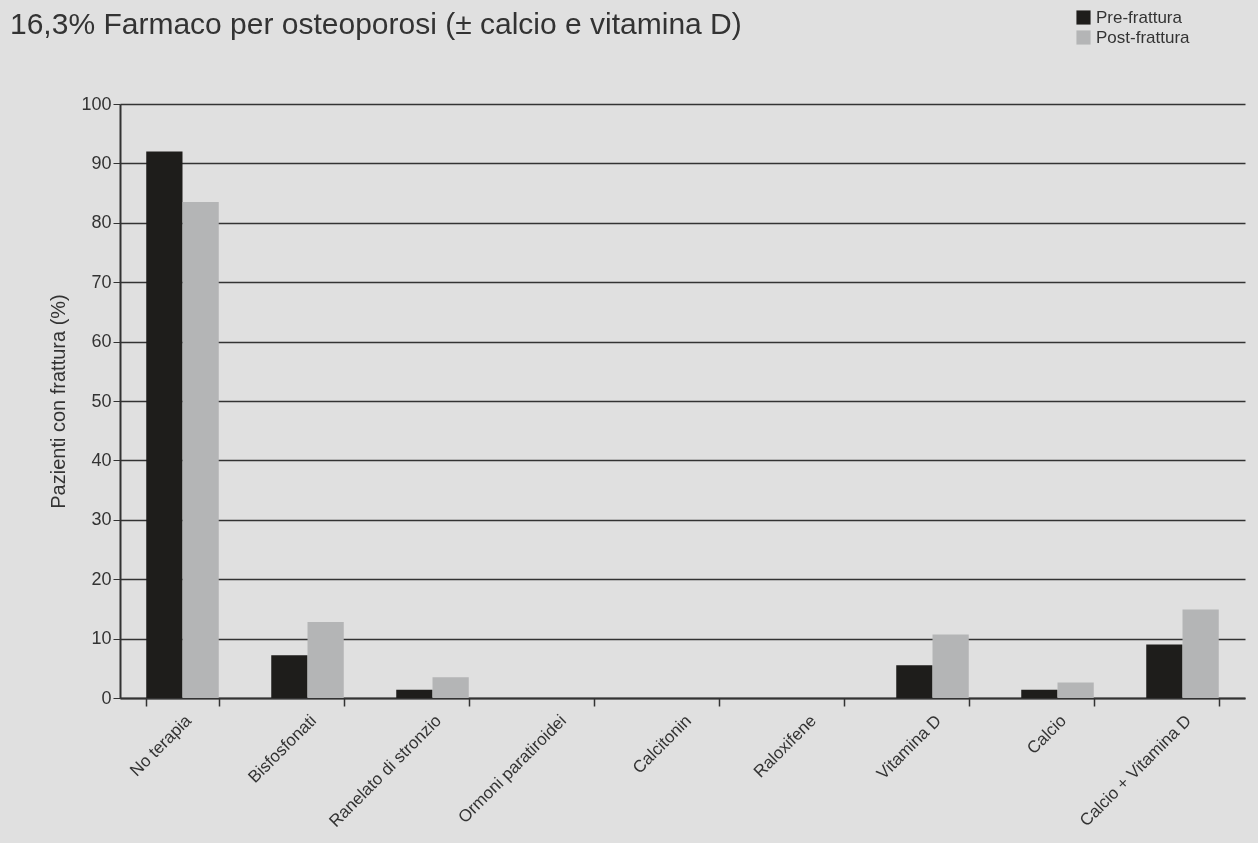 The width and height of the screenshot is (1258, 843). What do you see at coordinates (101, 519) in the screenshot?
I see `y-tick-label: 30` at bounding box center [101, 519].